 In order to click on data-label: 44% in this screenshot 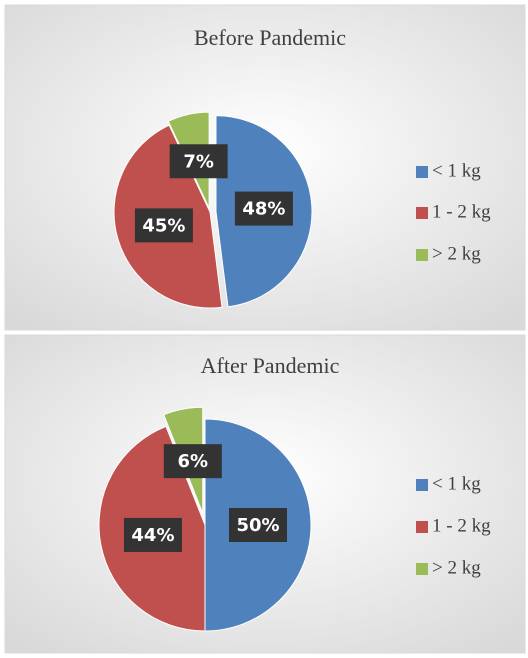, I will do `click(152, 535)`.